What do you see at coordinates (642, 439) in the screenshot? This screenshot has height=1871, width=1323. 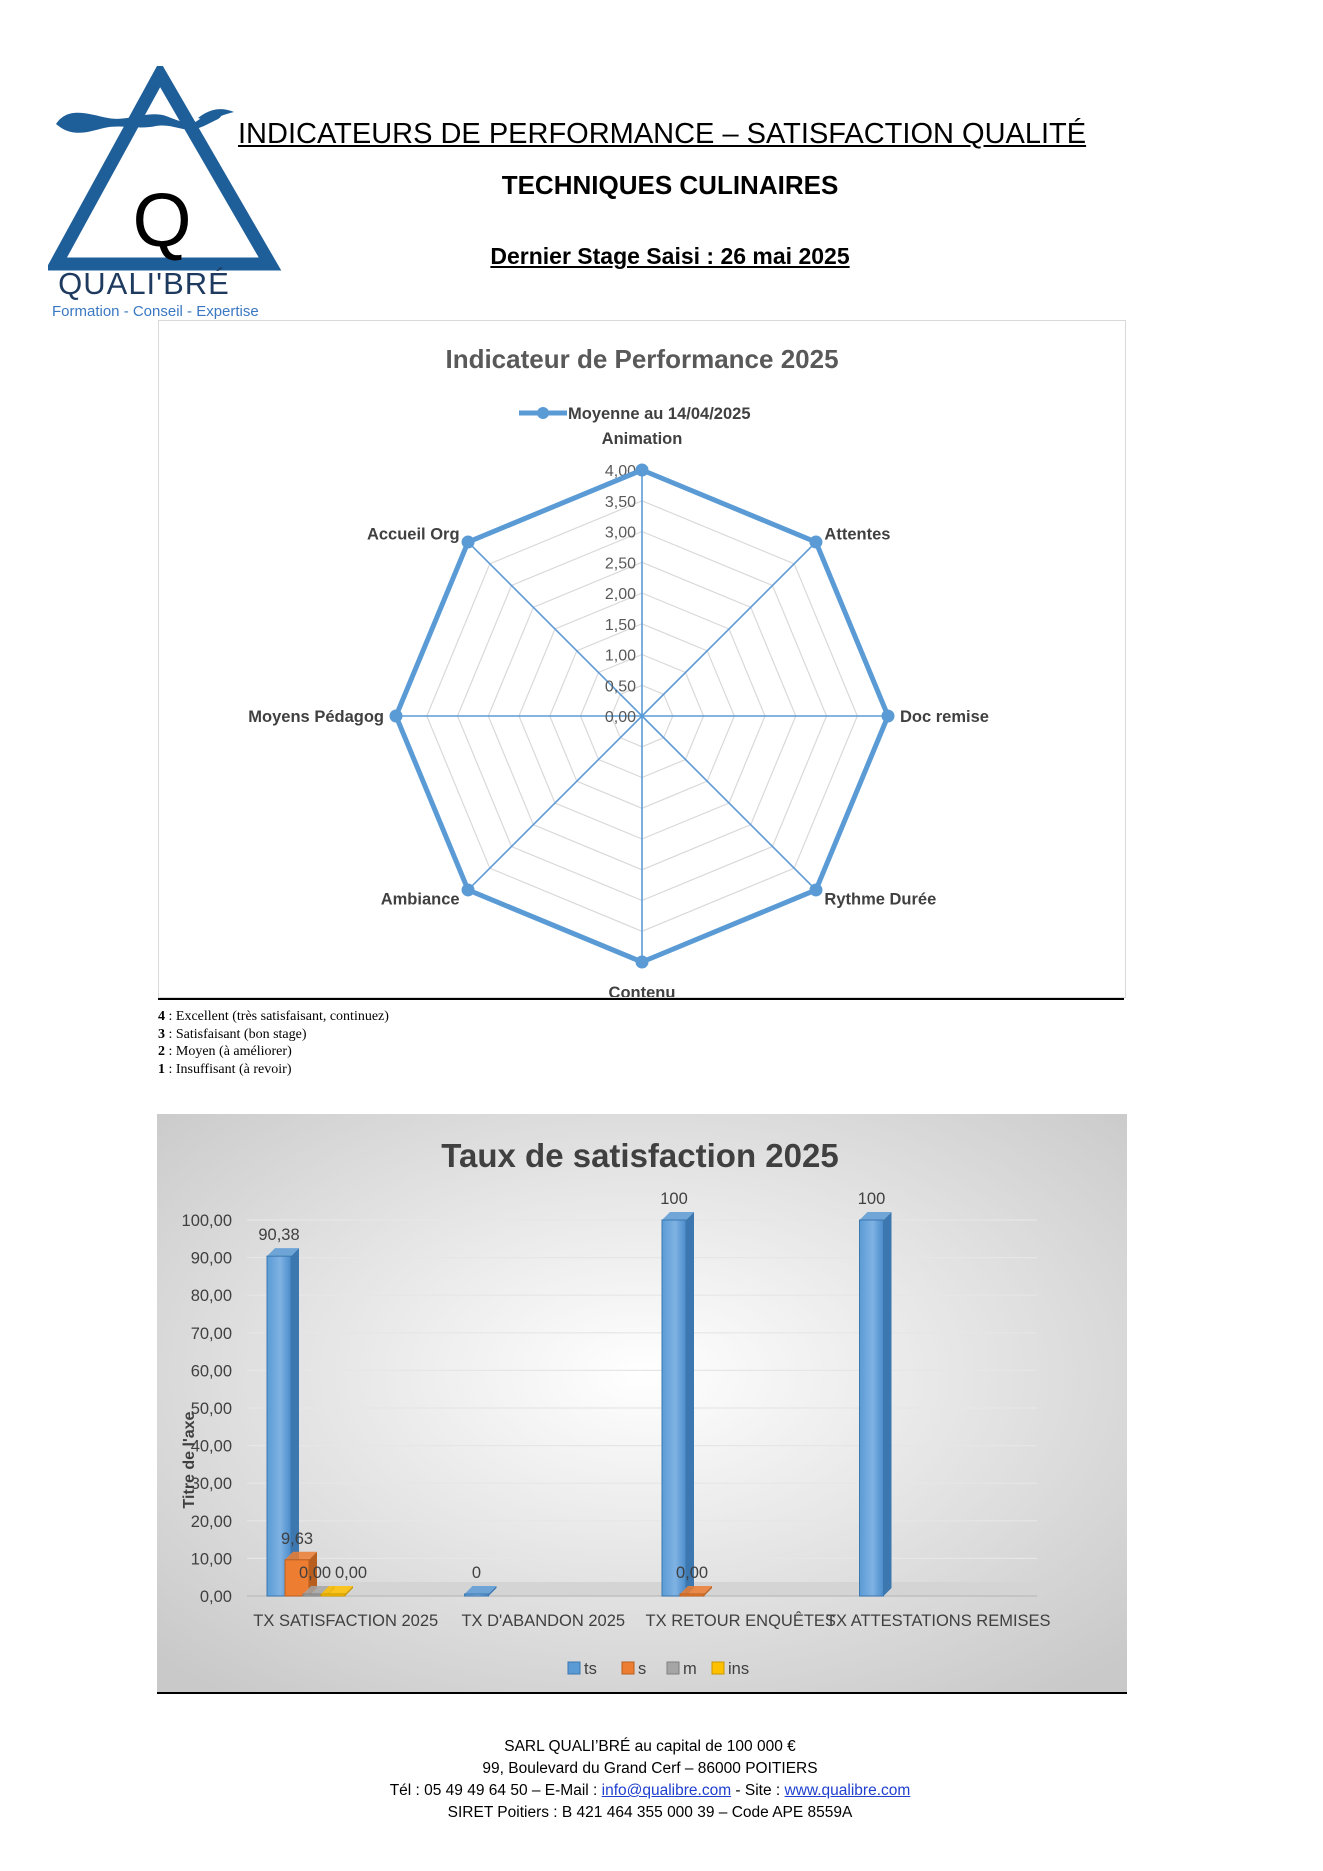 I see `radar-category-label: Animation` at bounding box center [642, 439].